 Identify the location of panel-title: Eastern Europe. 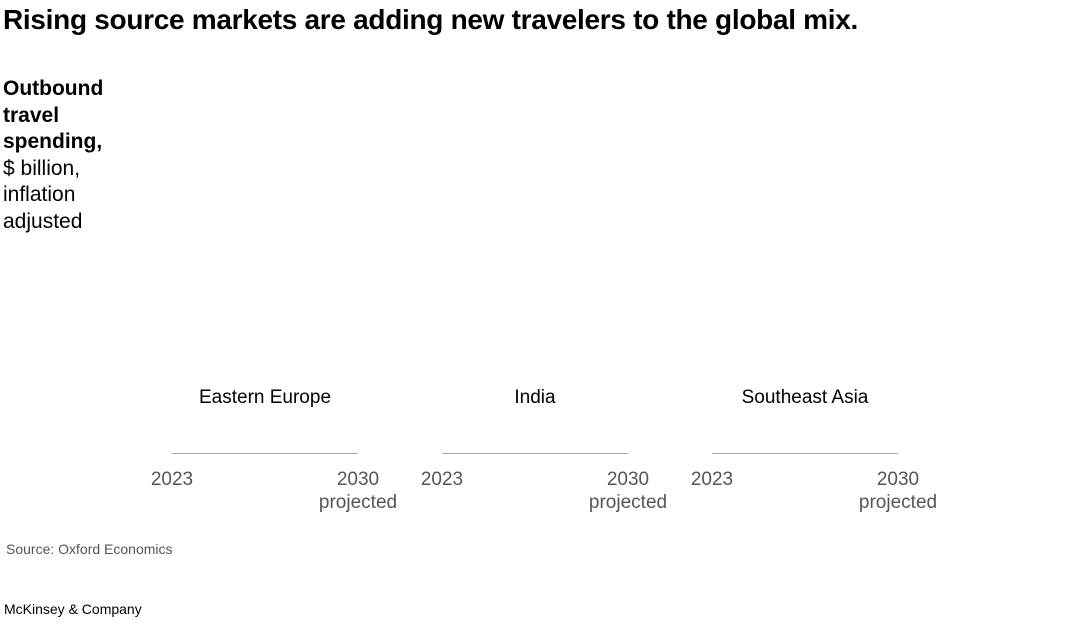
(265, 397).